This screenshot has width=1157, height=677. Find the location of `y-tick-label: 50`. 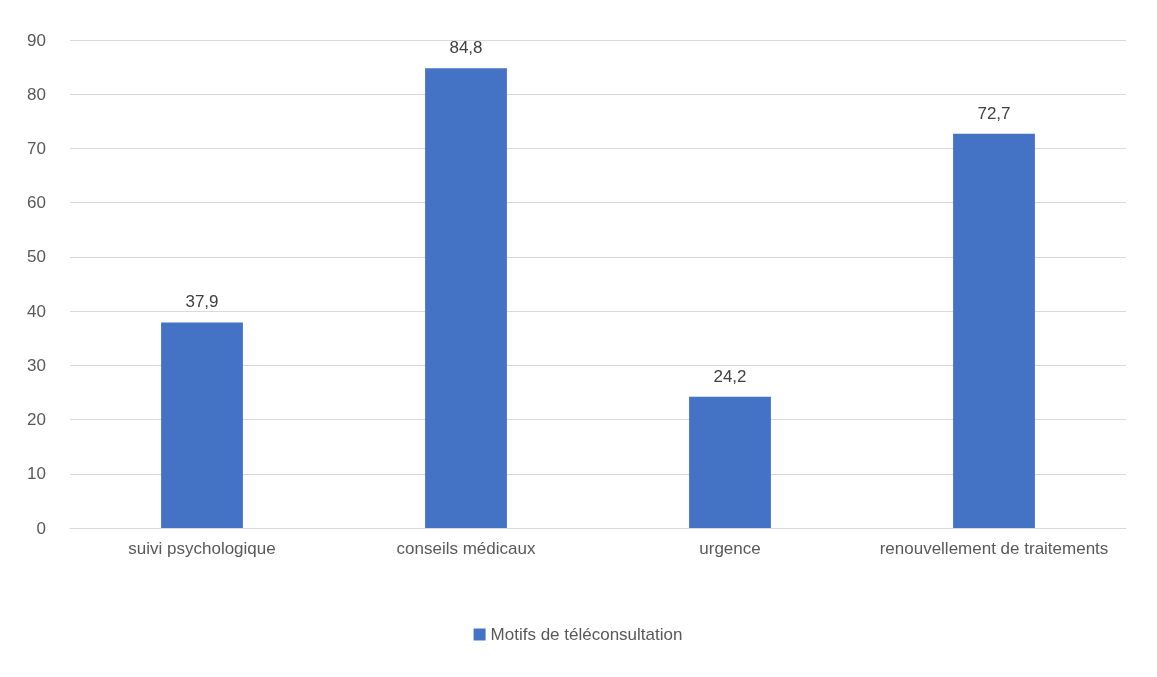

y-tick-label: 50 is located at coordinates (36, 257).